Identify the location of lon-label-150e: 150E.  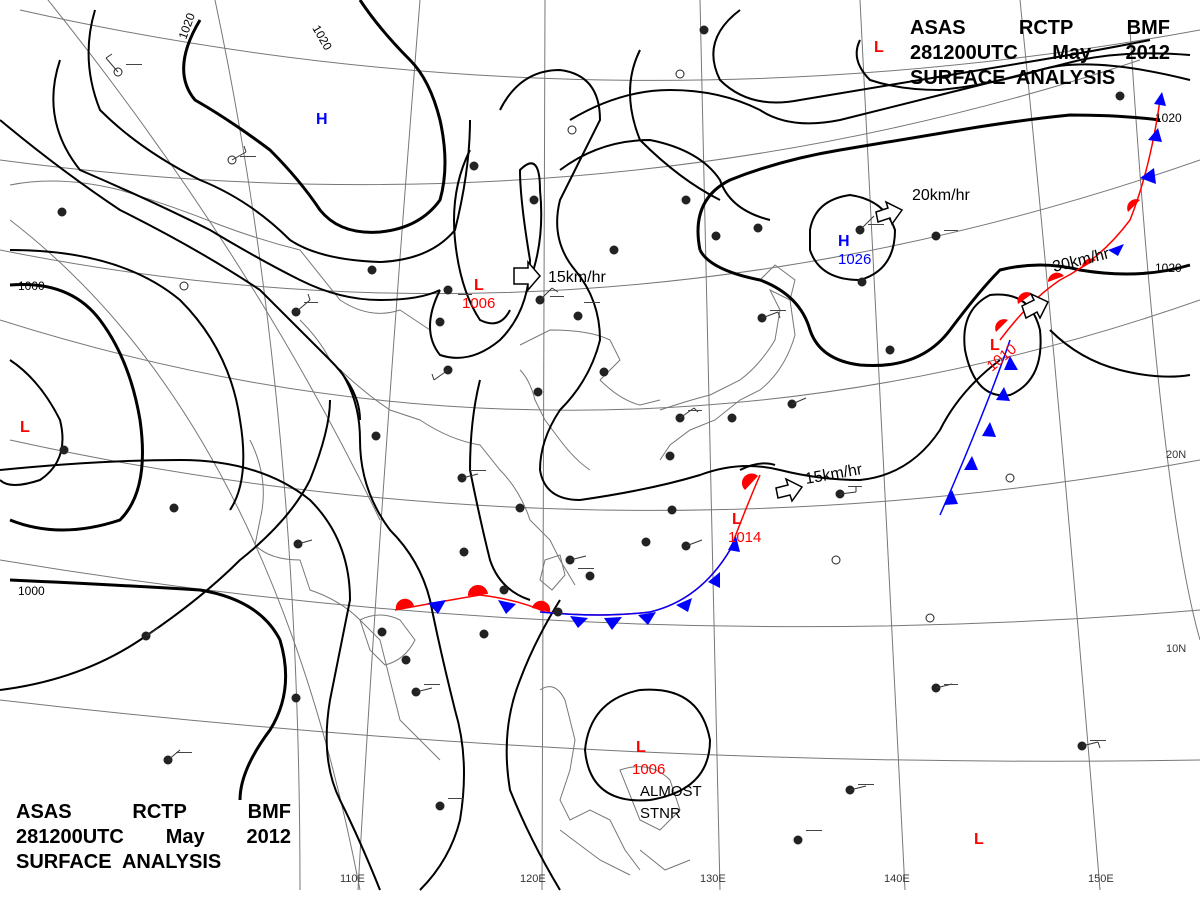
(1101, 879).